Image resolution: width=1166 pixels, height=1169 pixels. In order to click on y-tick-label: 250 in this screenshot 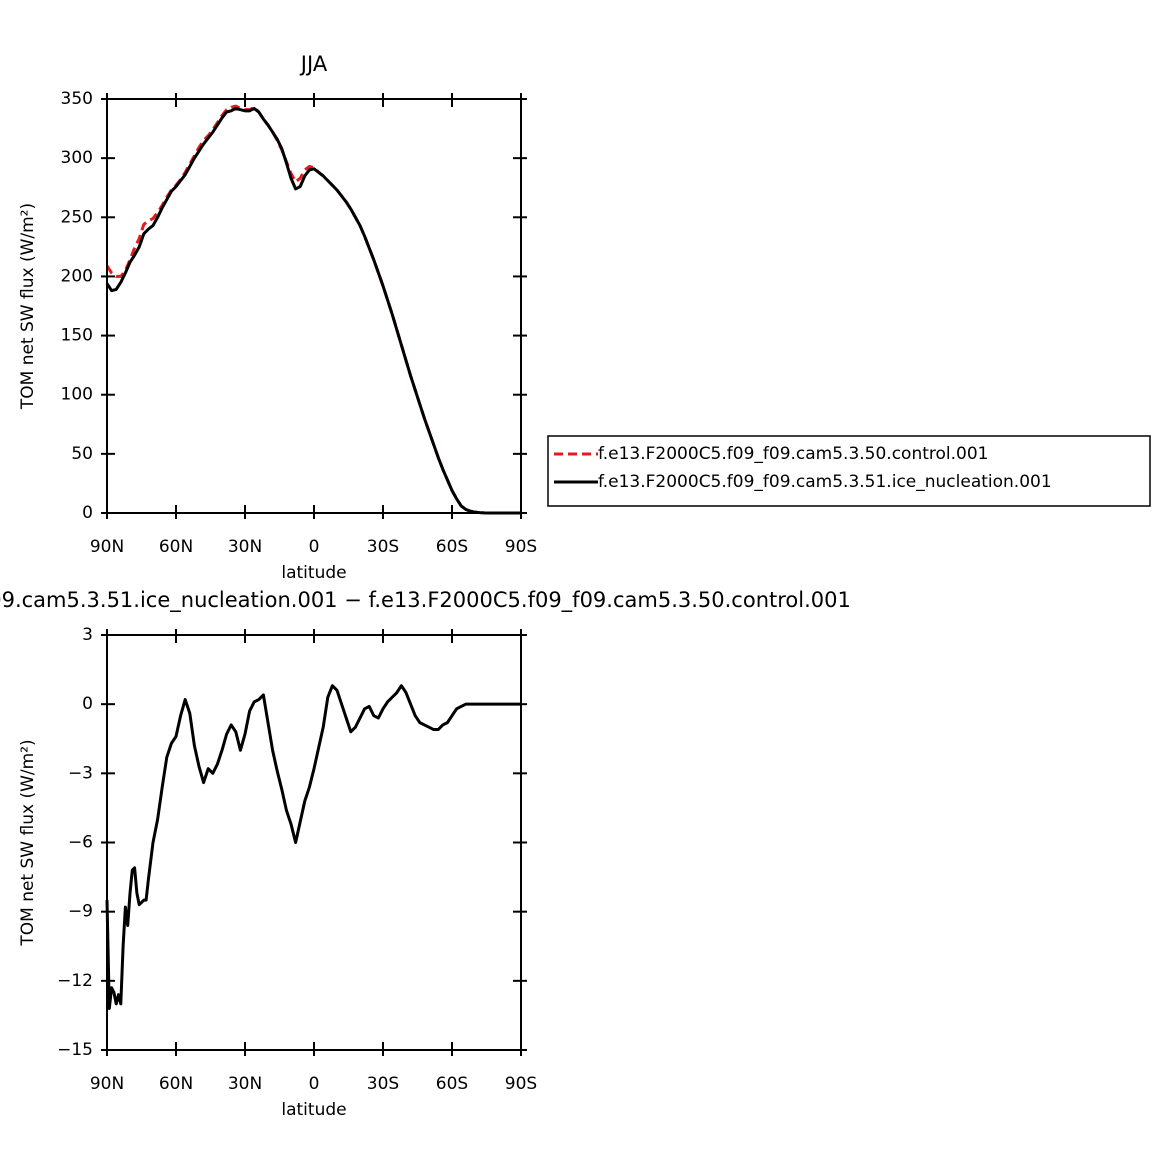, I will do `click(77, 217)`.